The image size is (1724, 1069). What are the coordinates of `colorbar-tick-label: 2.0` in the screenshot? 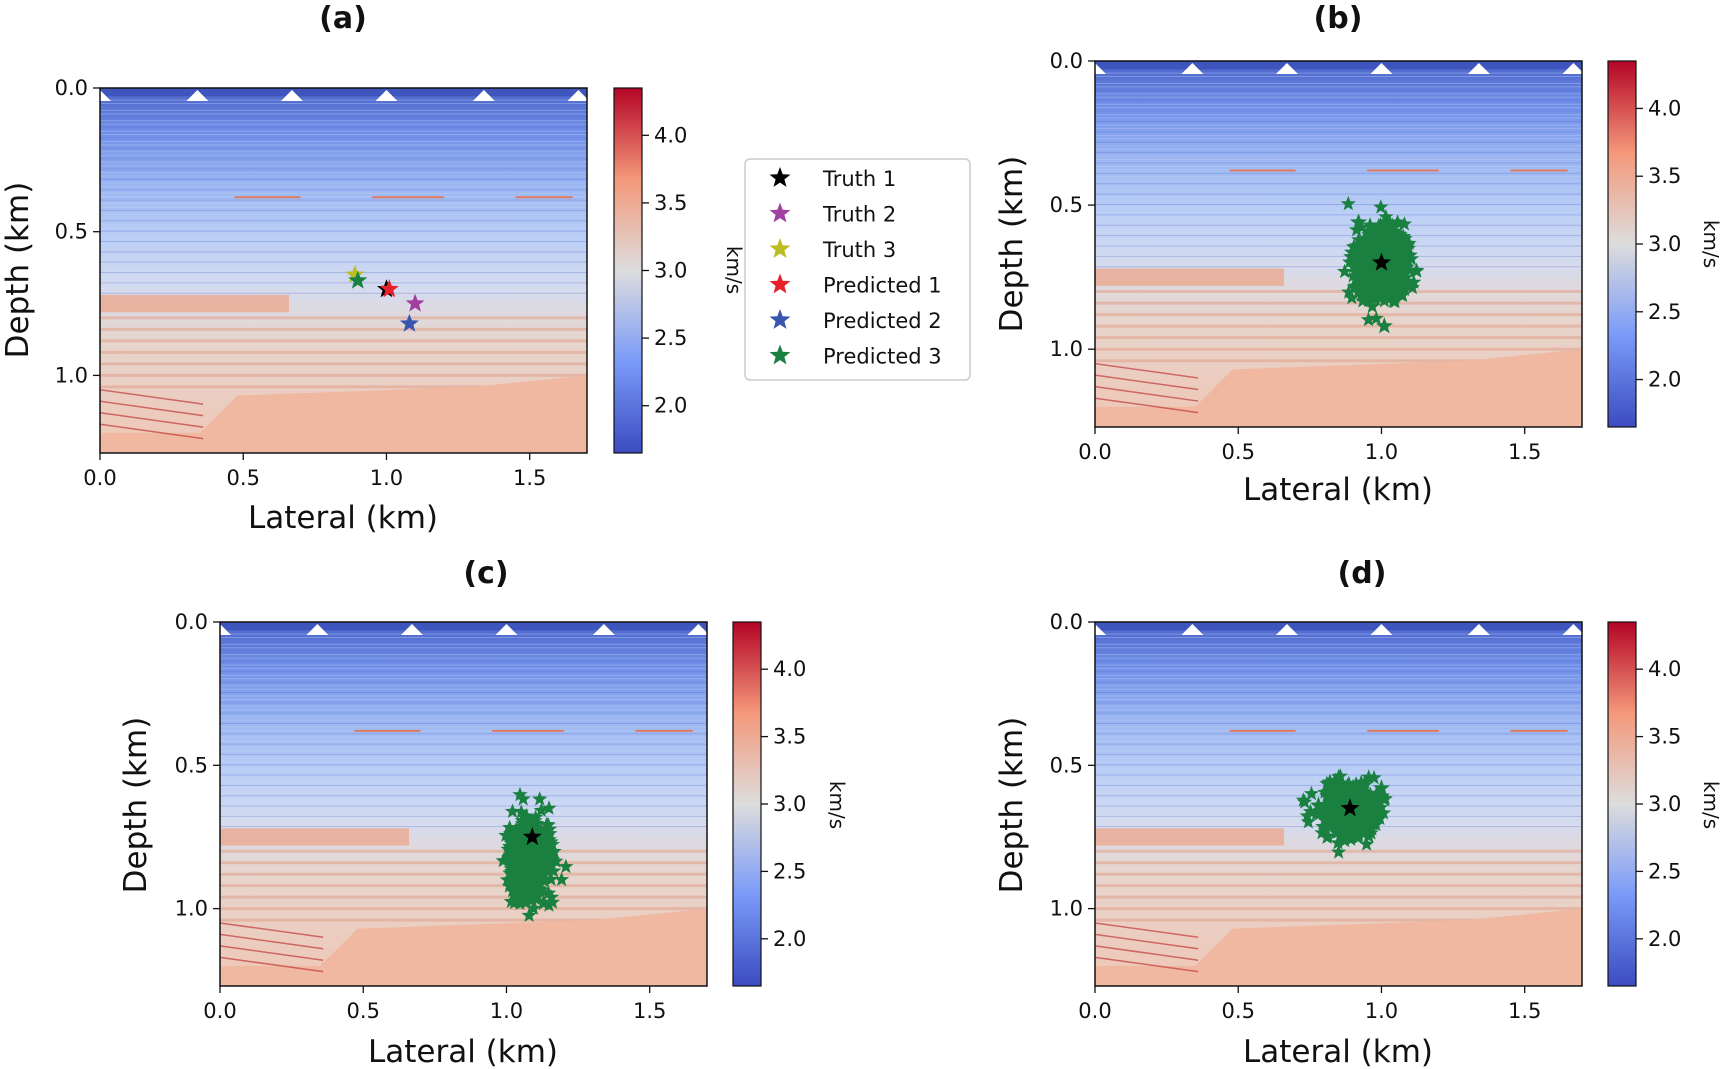 It's located at (1664, 380).